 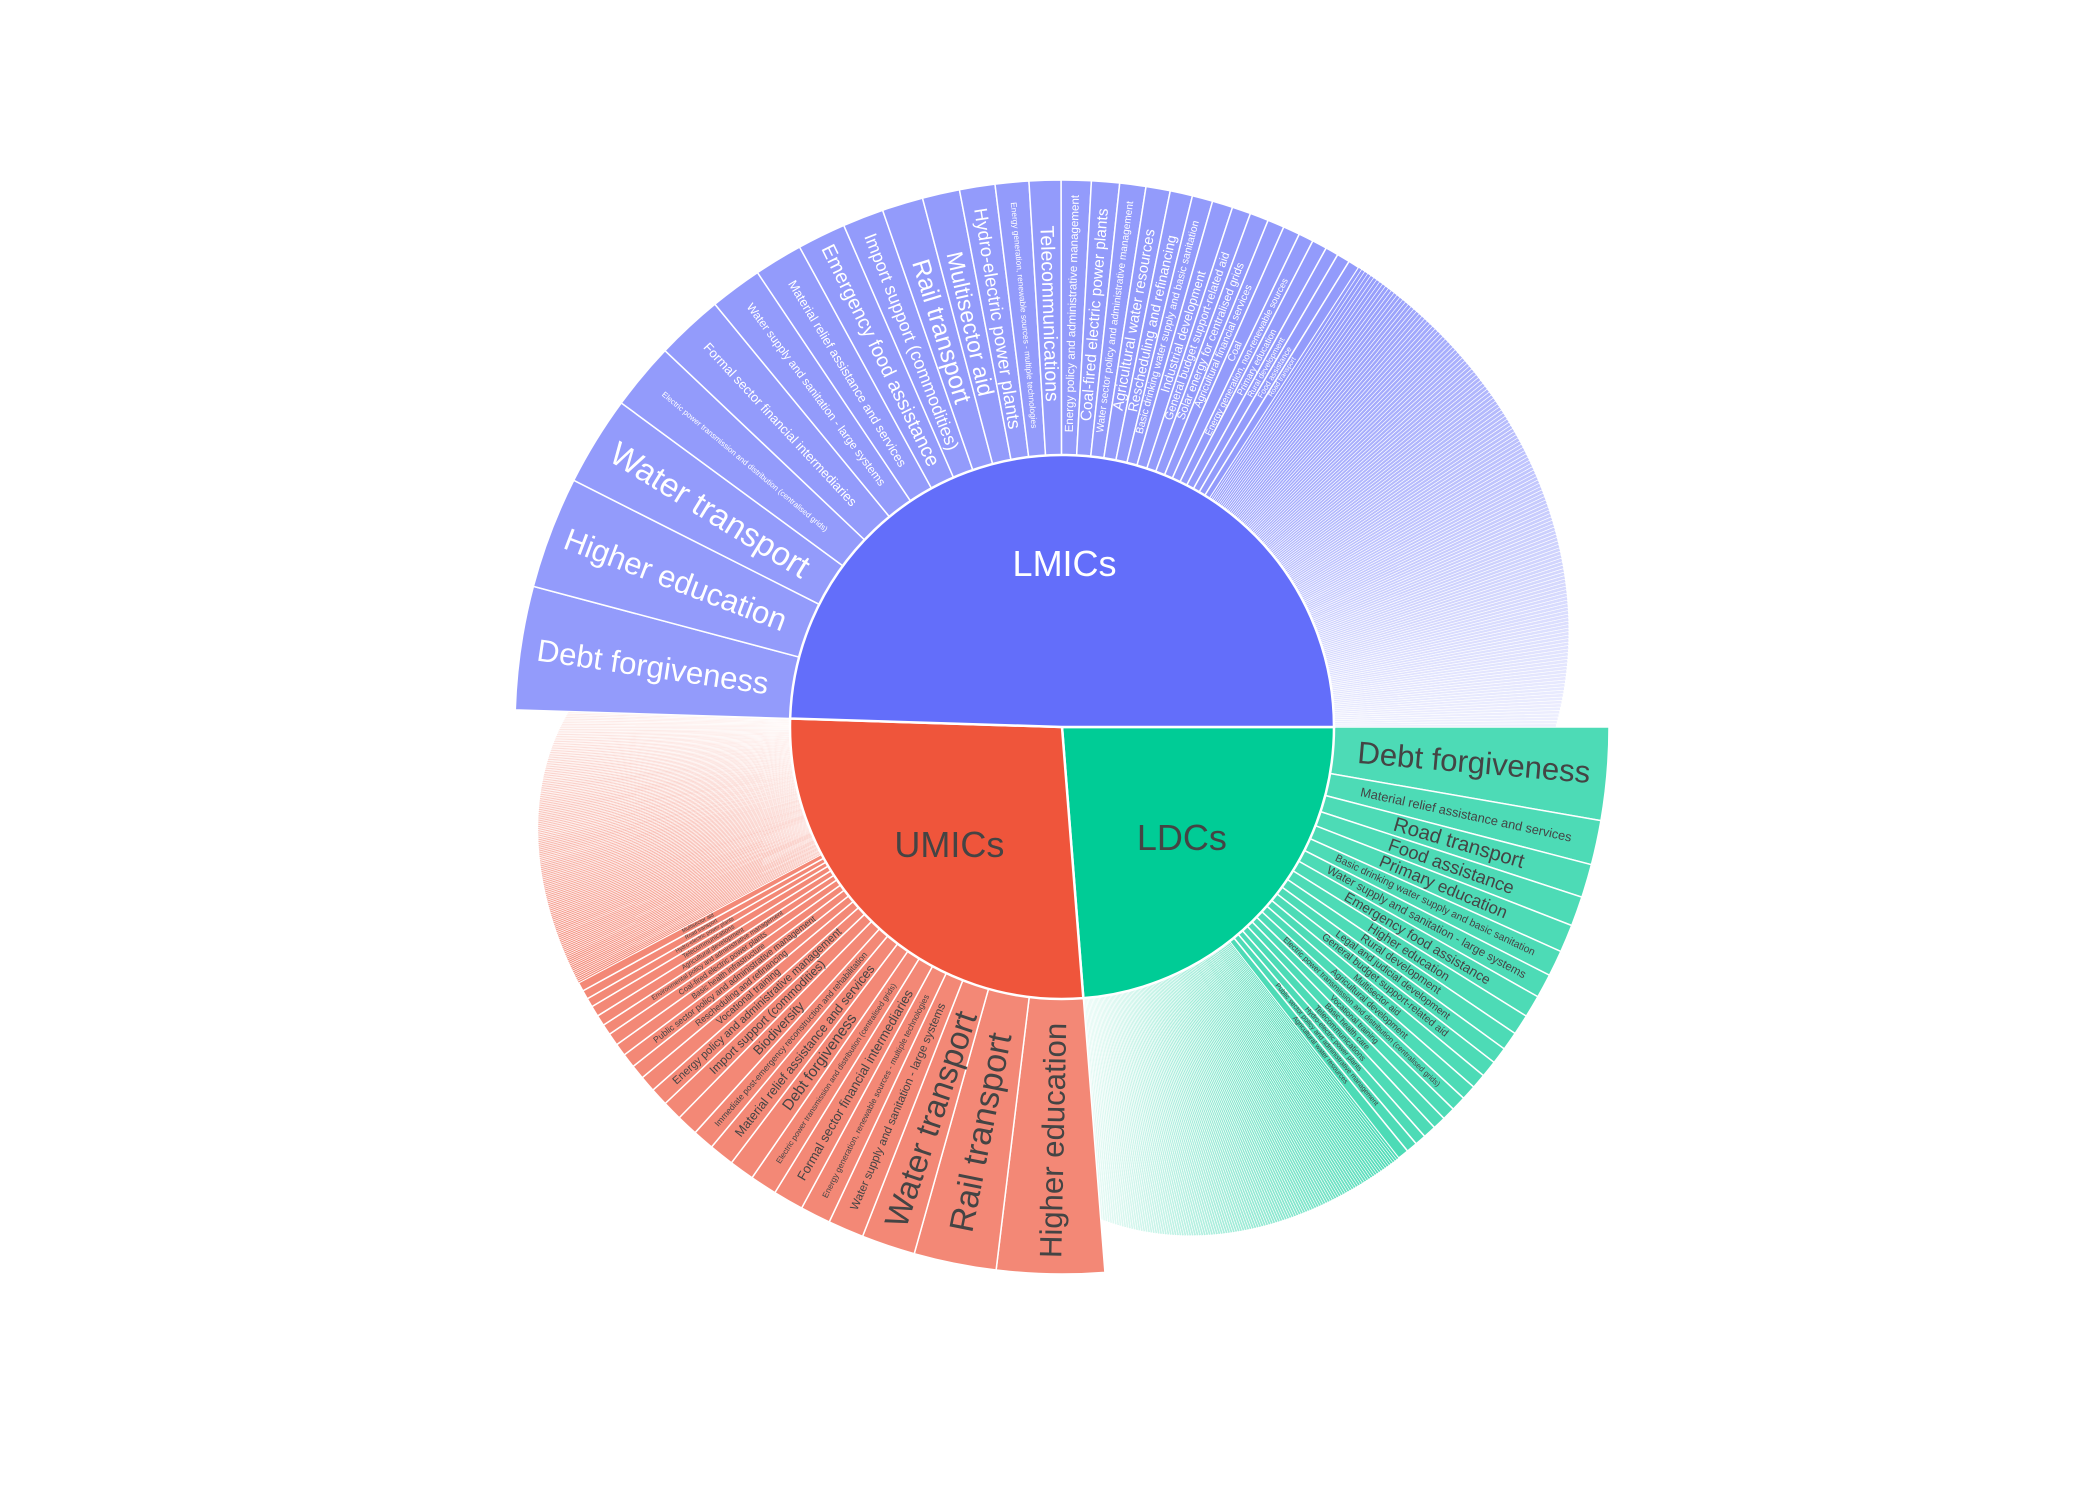 I want to click on outer-label-umics-higher-education: Higher education, so click(x=1053, y=1140).